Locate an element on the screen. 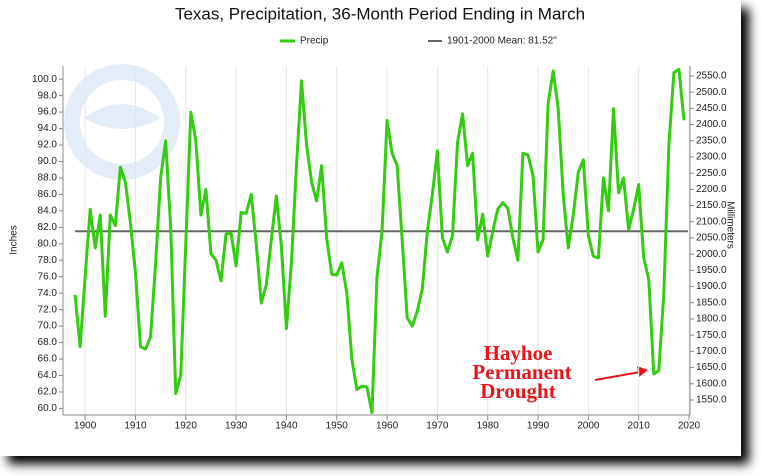 This screenshot has width=761, height=476. x-tick-label: 1970 is located at coordinates (437, 426).